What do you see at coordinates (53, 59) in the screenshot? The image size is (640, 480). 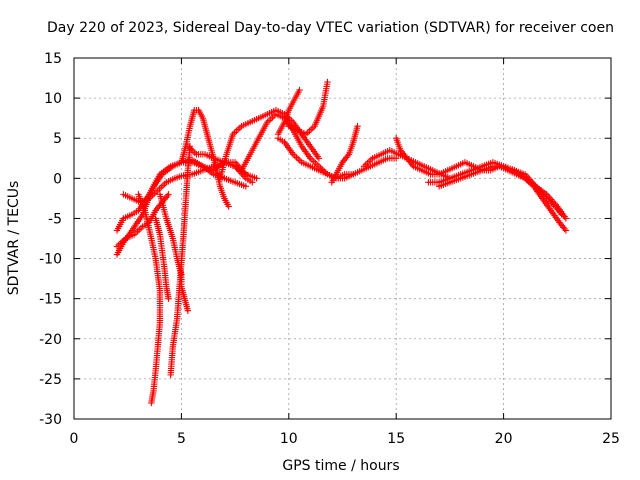 I see `y-tick-label: 15` at bounding box center [53, 59].